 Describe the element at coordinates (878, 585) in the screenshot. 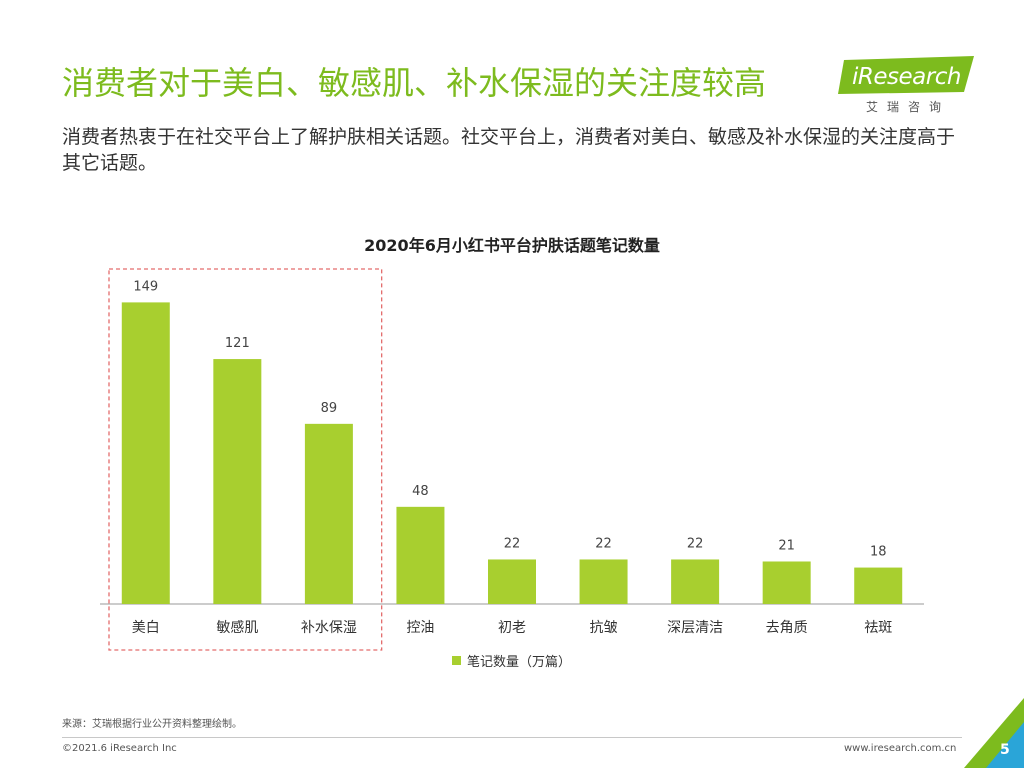

I see `bar-祛斑` at that location.